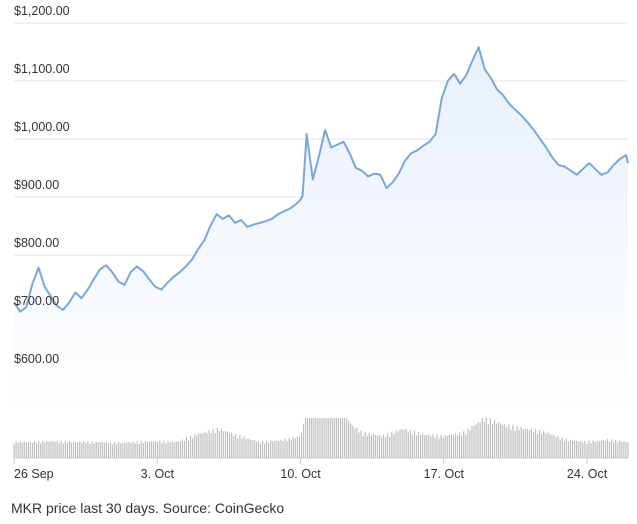 Image resolution: width=637 pixels, height=524 pixels. I want to click on x-axis-ticks: 26 Sep 3. Oct 10. Oct 17. Oct 24. Oct, so click(310, 469).